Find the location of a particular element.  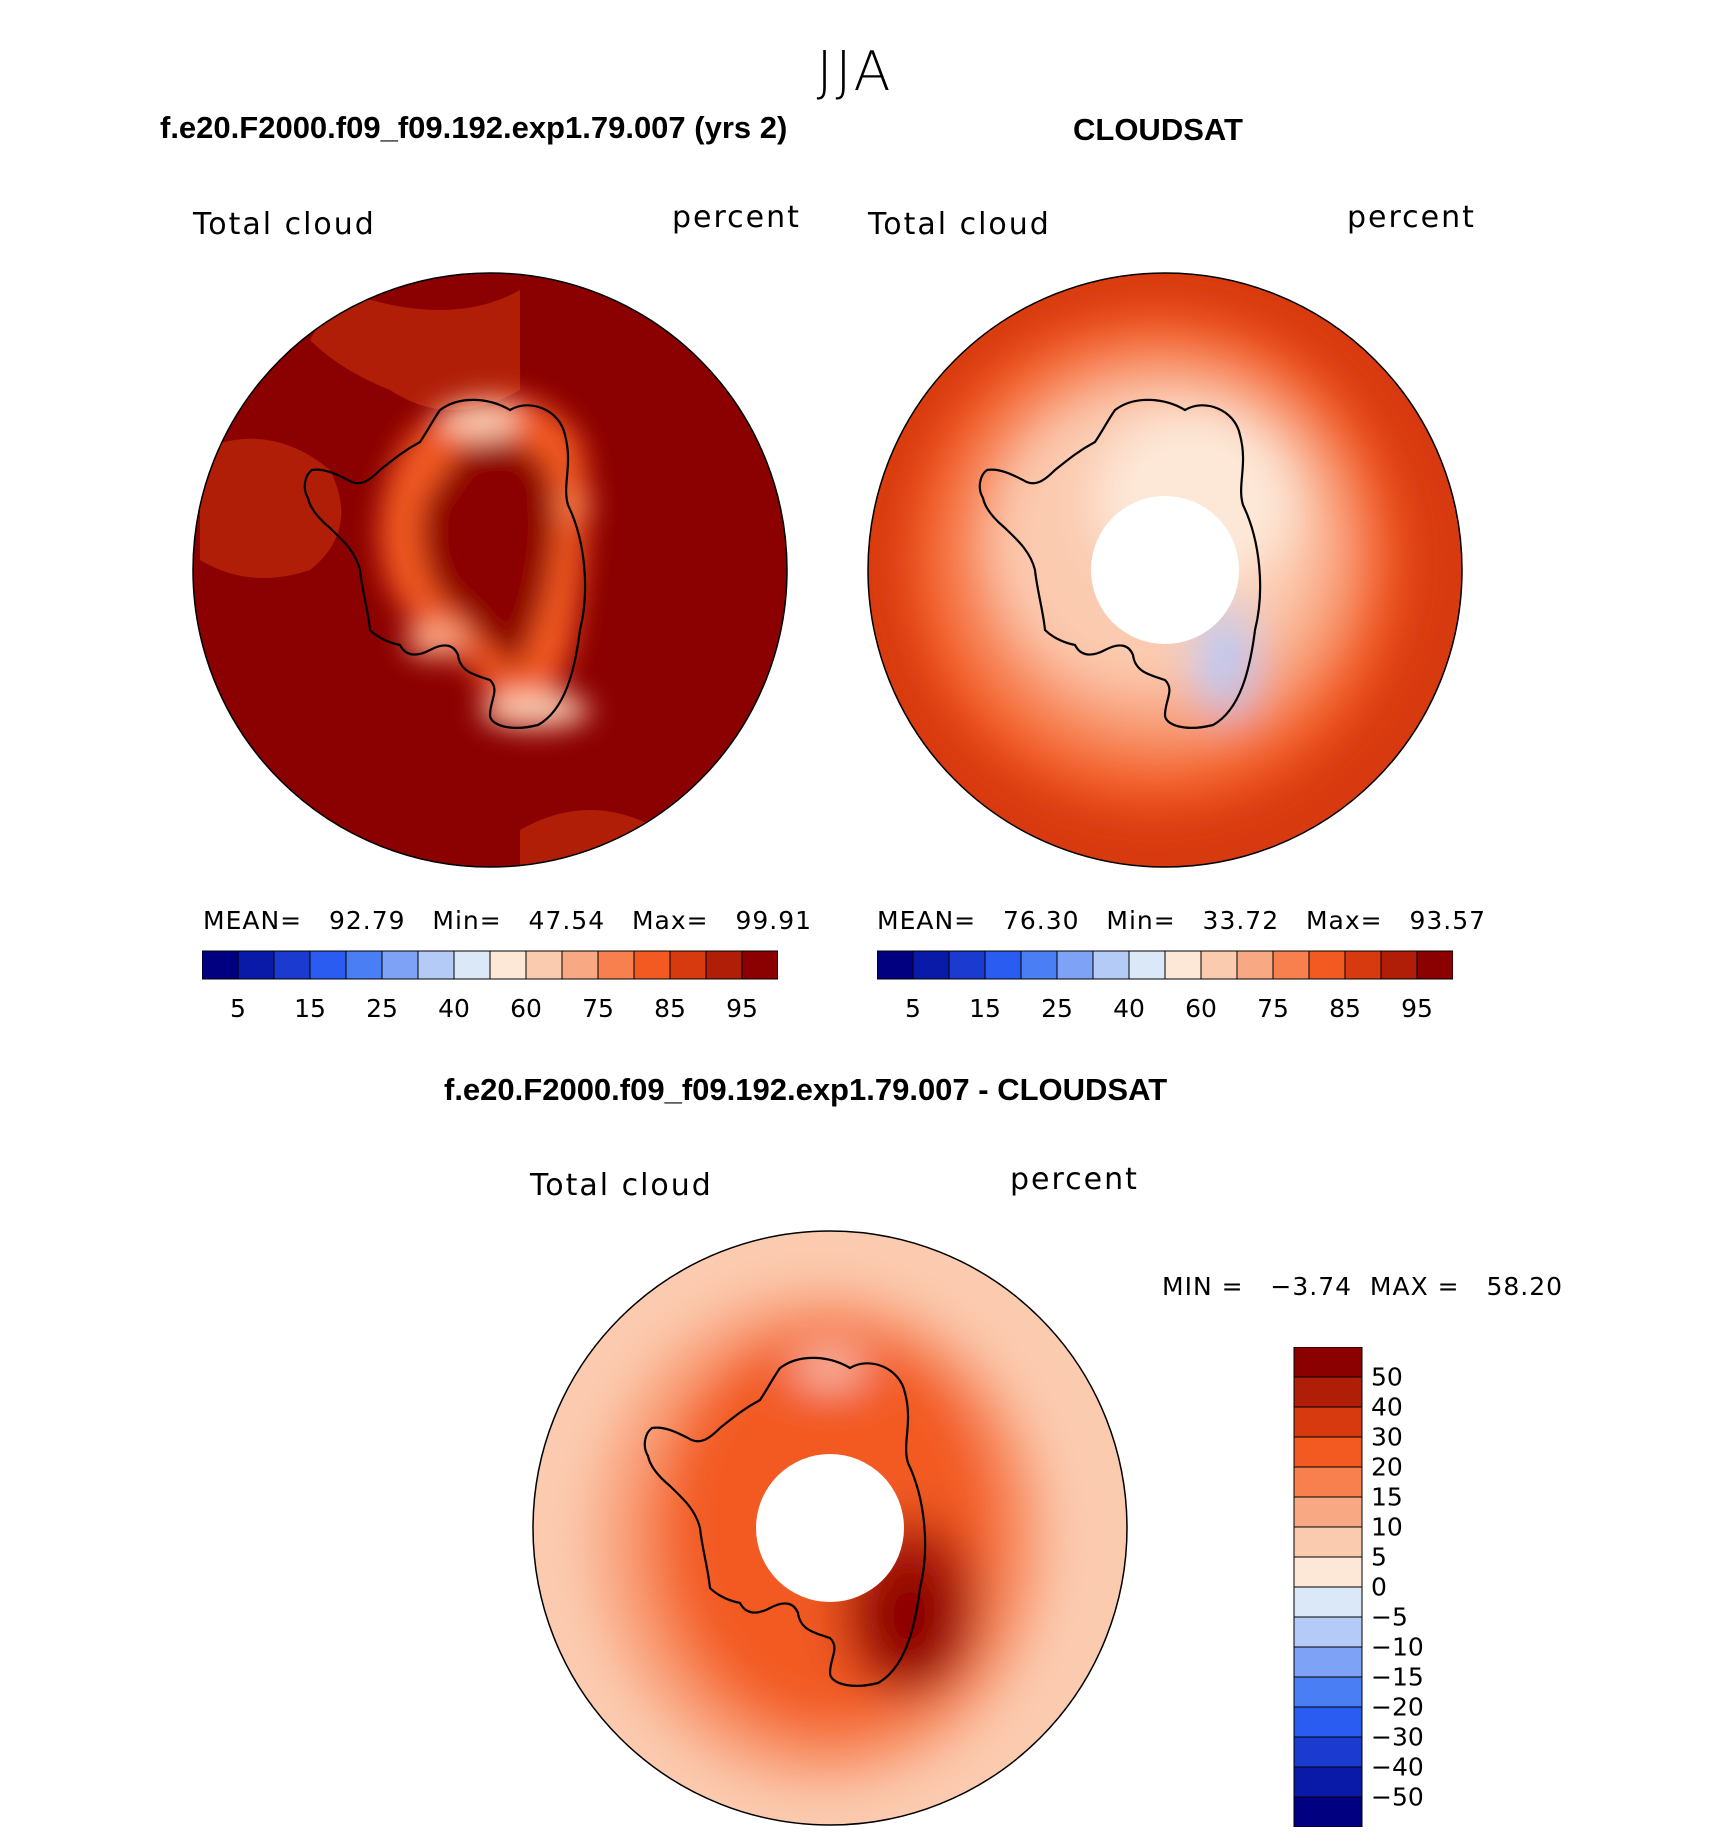

model-field-label: Total cloud is located at coordinates (284, 224).